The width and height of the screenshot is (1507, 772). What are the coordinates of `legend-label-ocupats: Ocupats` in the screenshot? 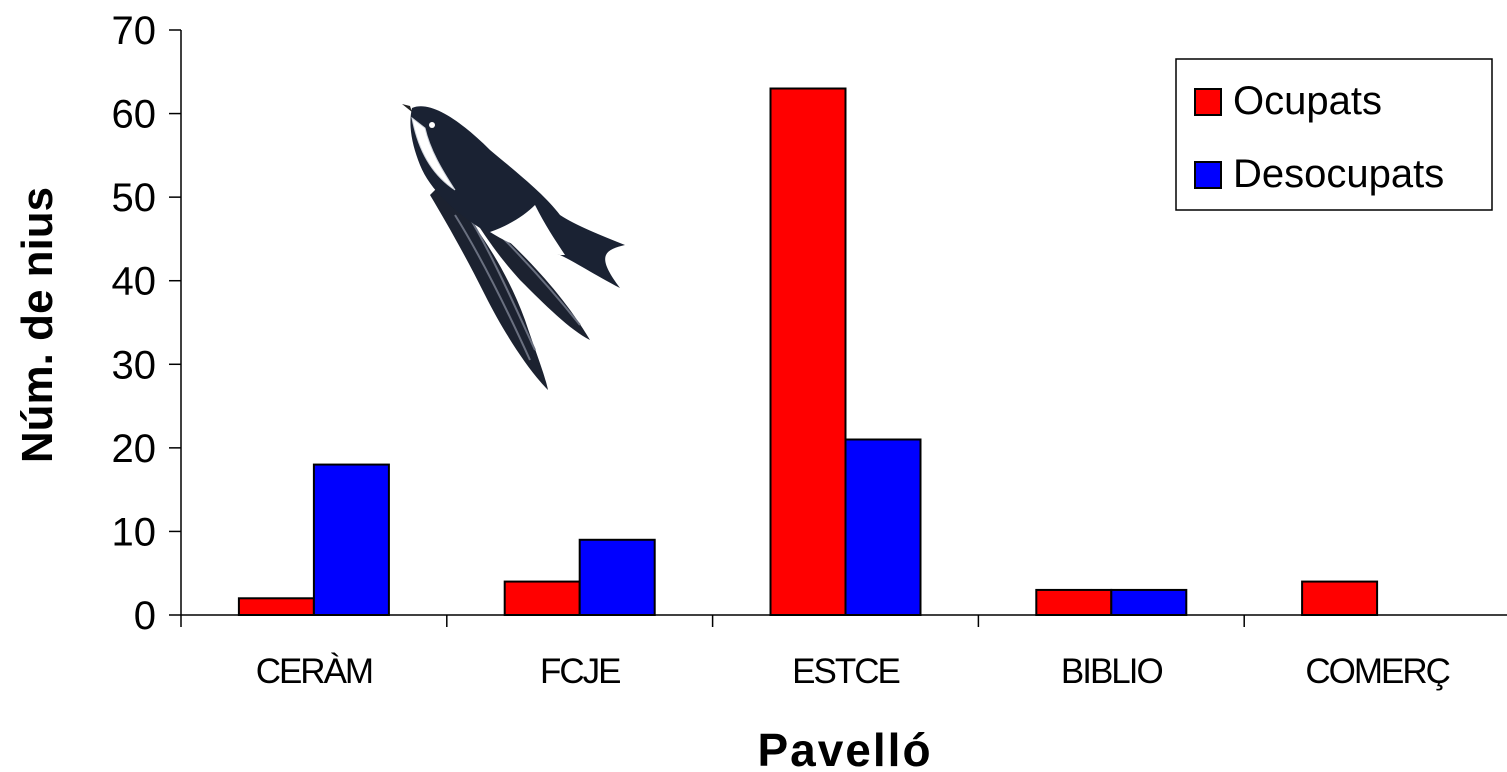 It's located at (1307, 101).